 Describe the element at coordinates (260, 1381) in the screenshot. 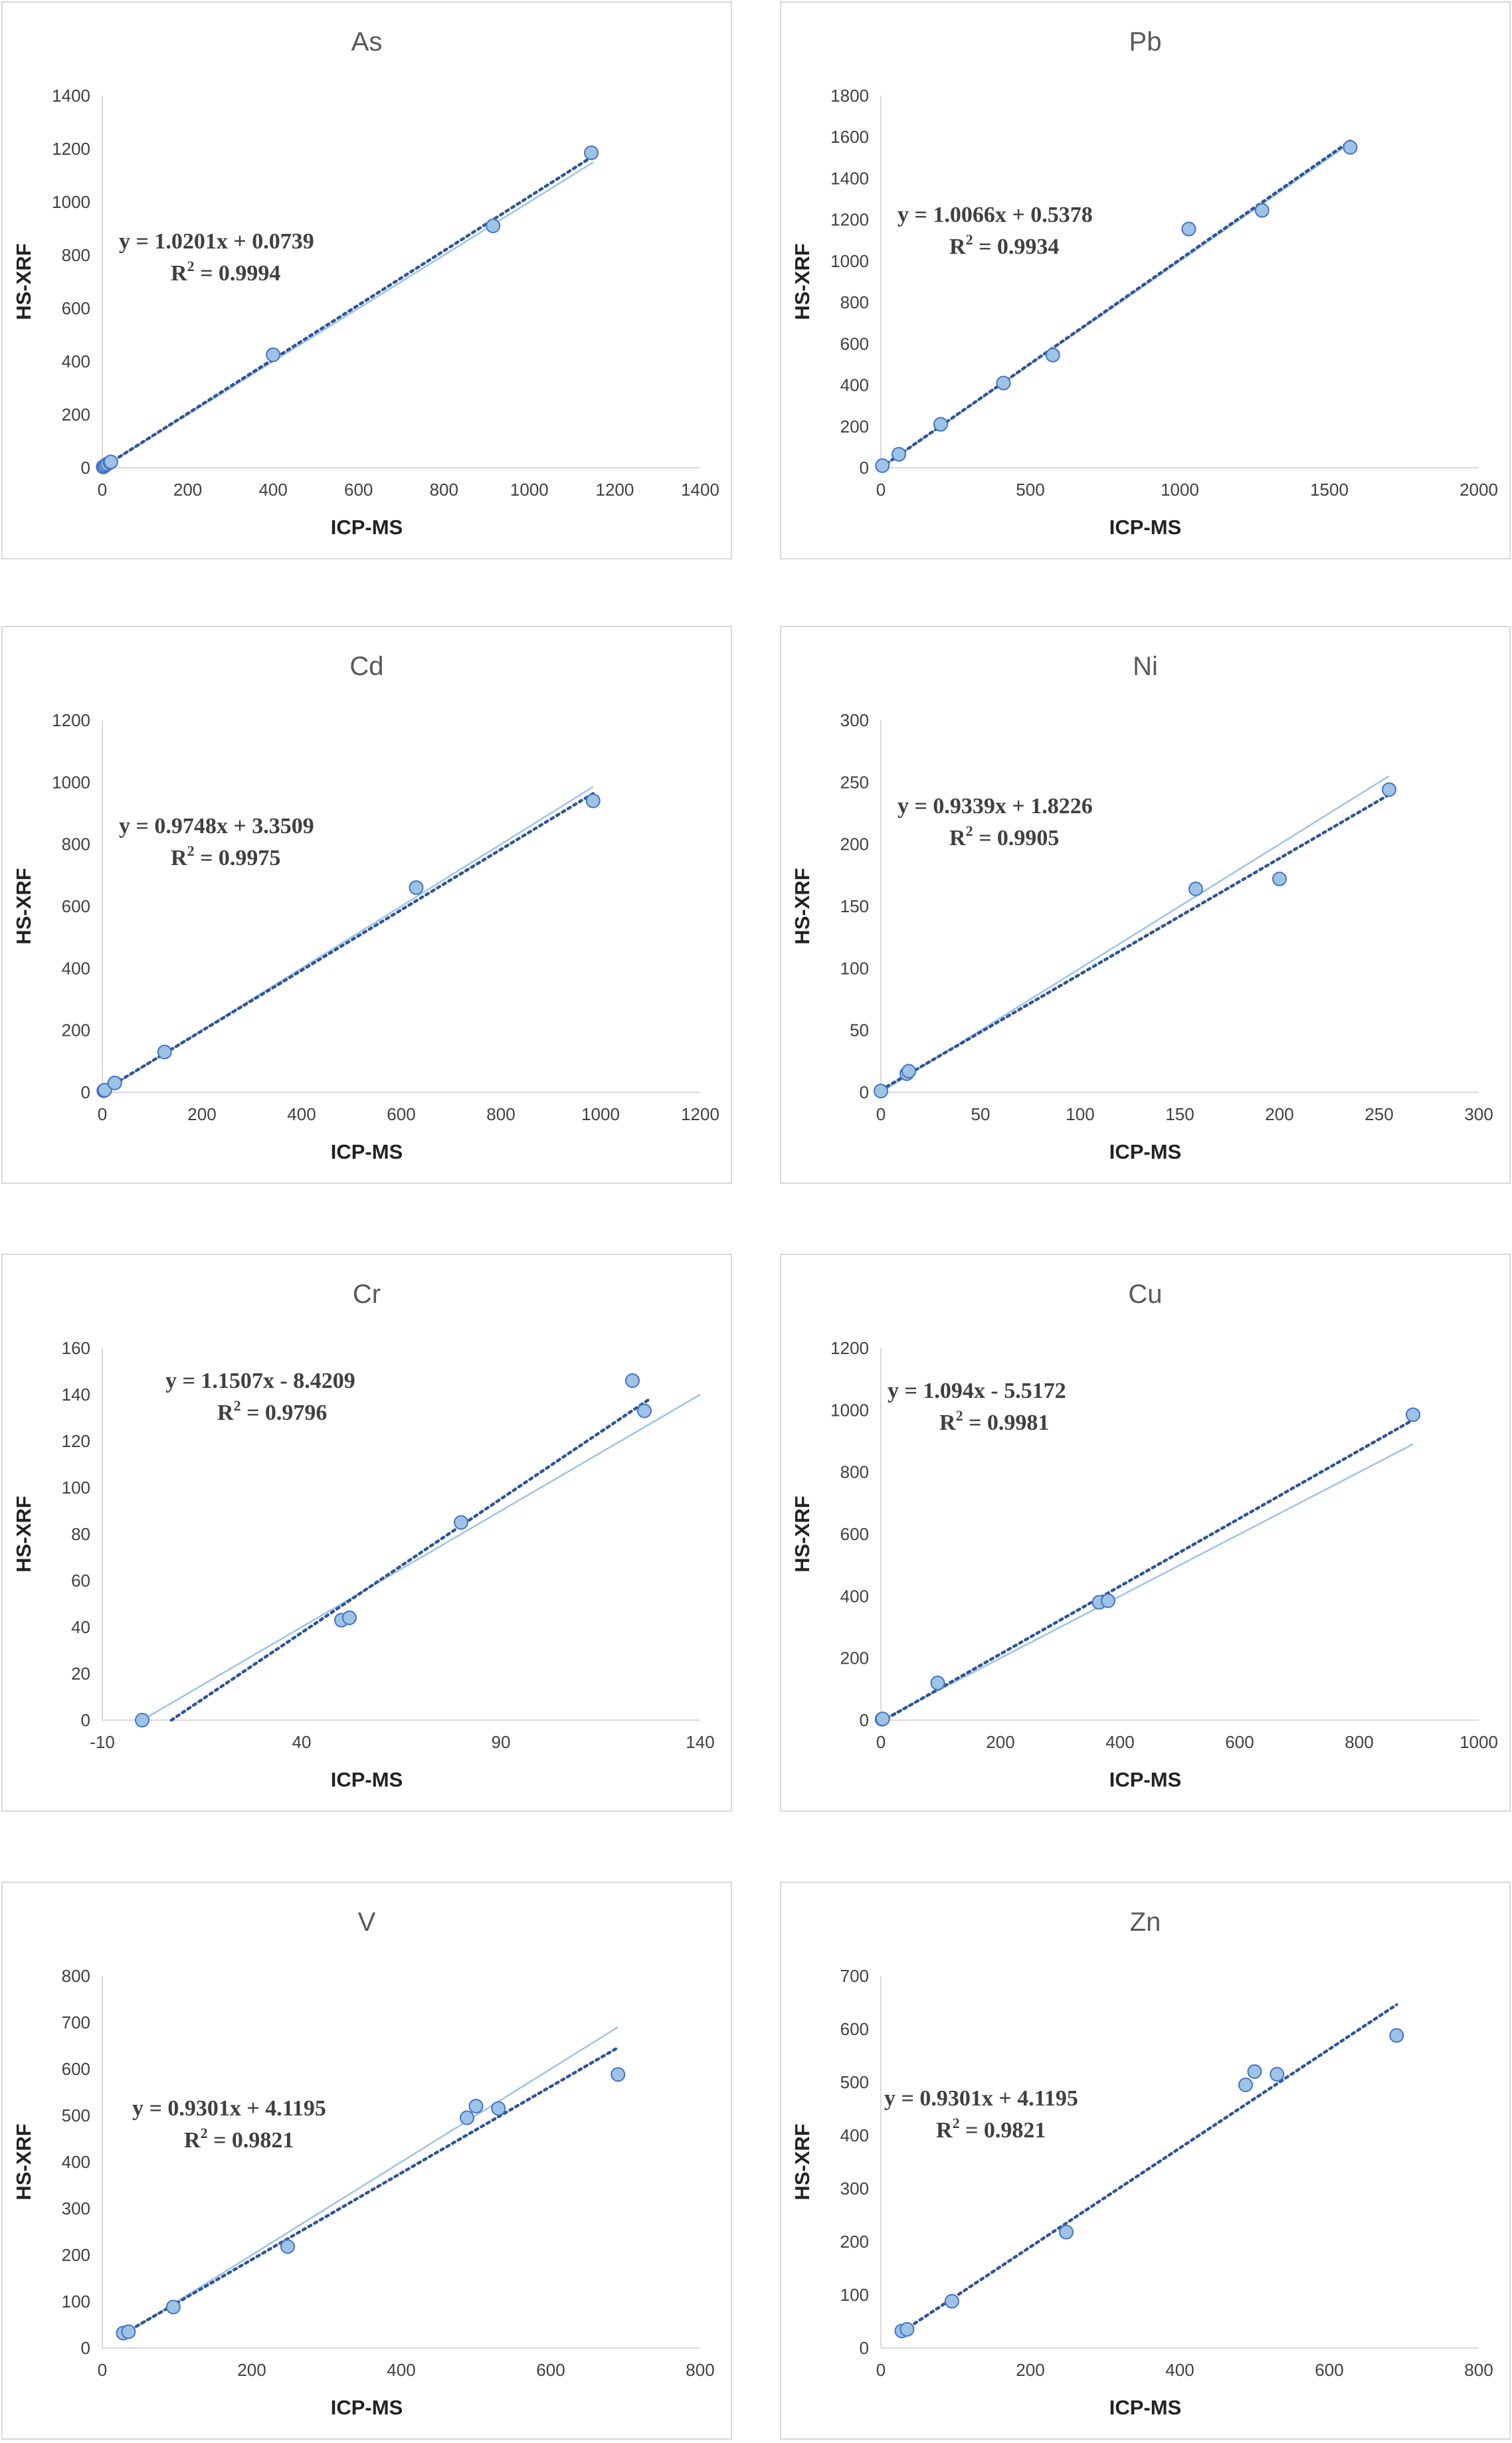

I see `trendline-equation: y = 1.1507x - 8.4209` at that location.